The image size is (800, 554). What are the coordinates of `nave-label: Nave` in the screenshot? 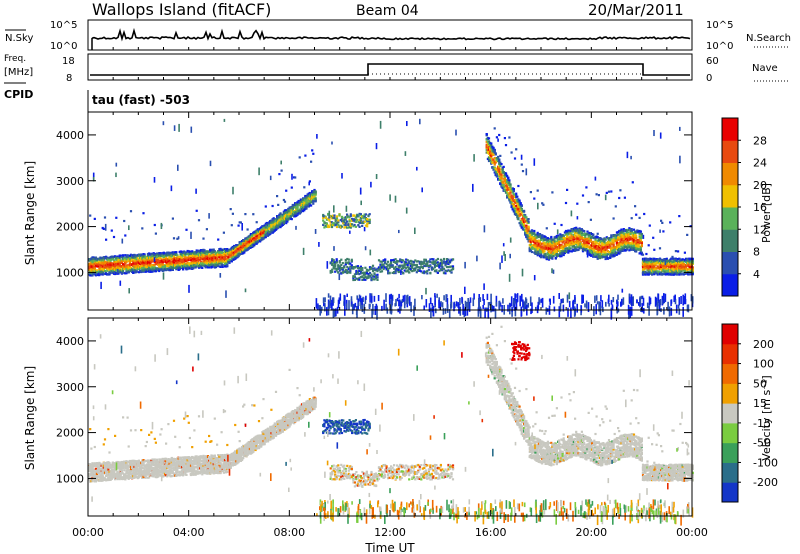 It's located at (765, 68).